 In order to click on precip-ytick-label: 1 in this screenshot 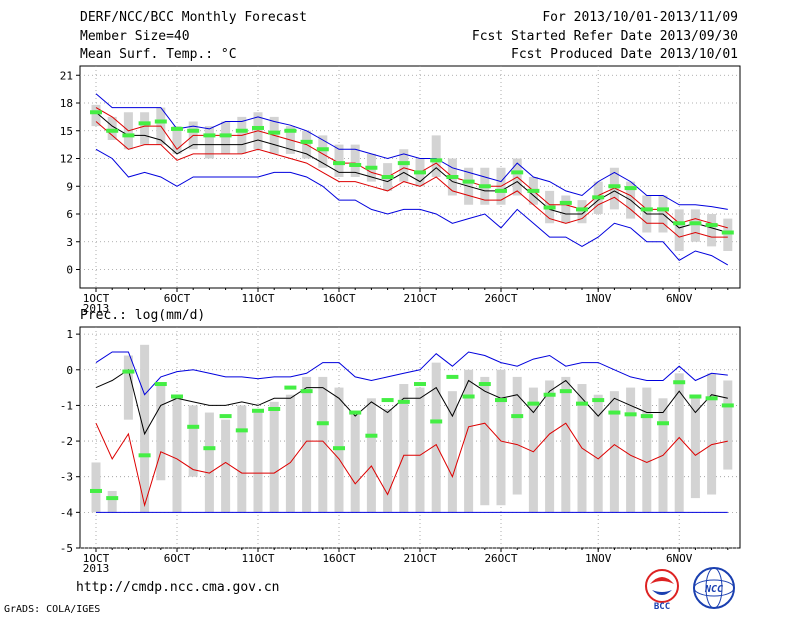, I will do `click(69, 334)`.